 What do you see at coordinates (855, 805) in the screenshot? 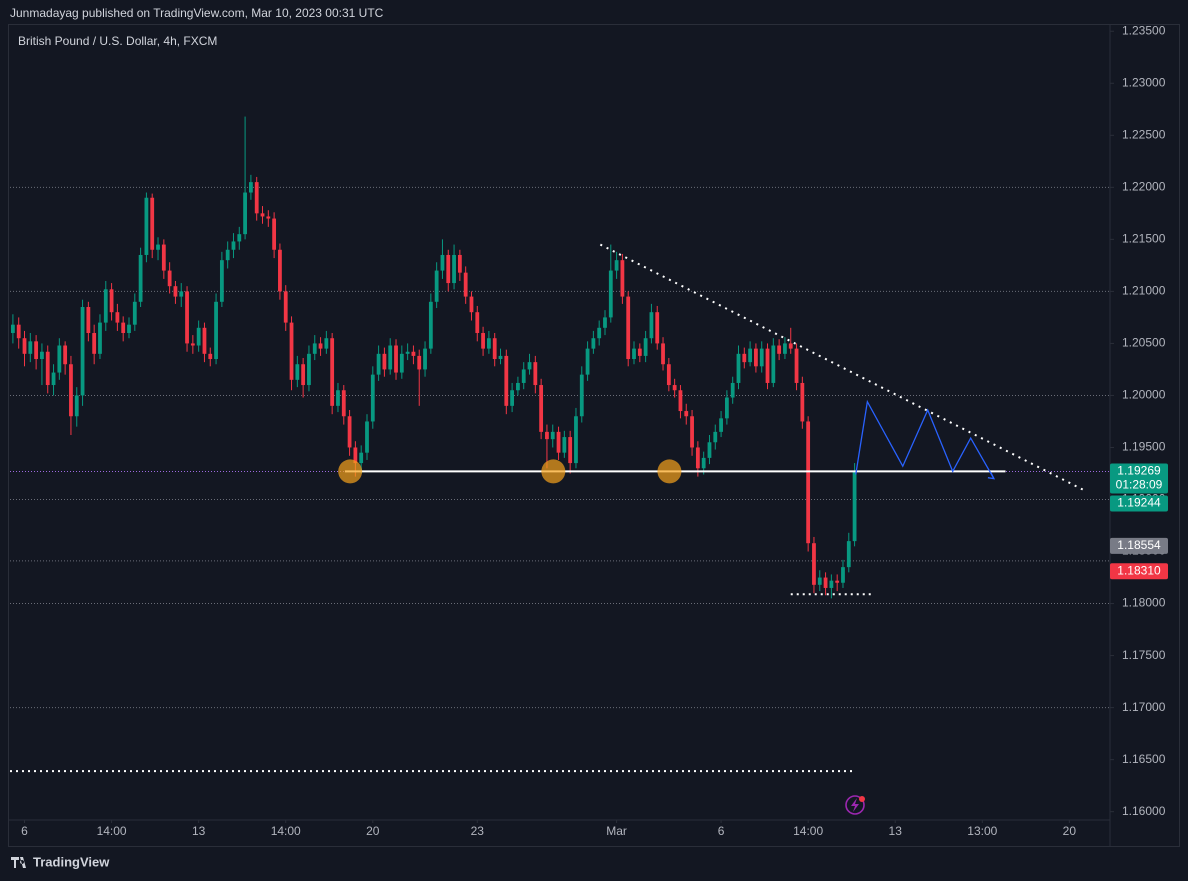
I see `alert-icon` at bounding box center [855, 805].